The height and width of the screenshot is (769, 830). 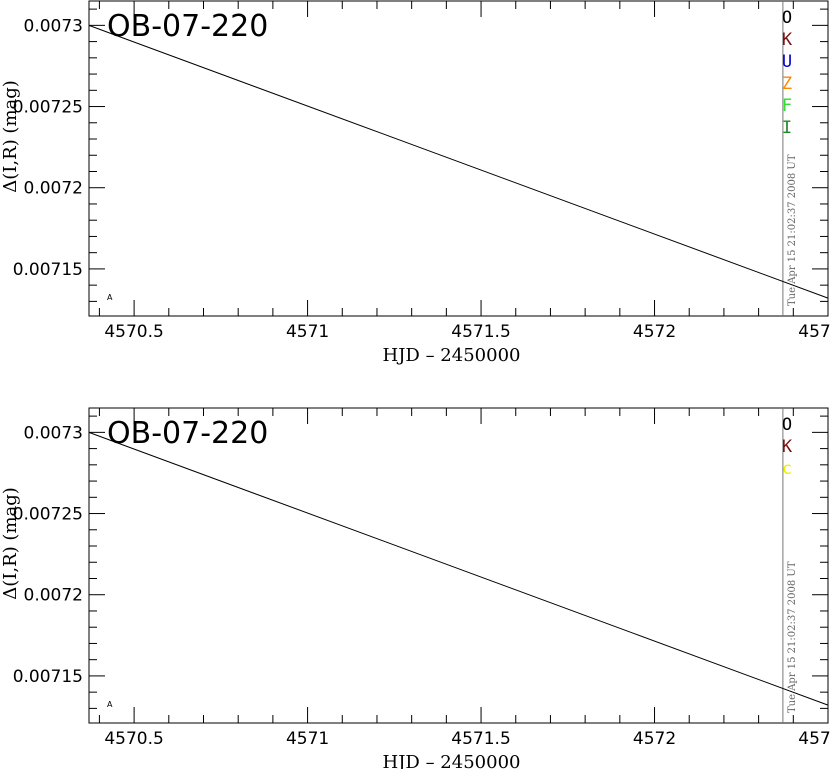 I want to click on legend-entry: U, so click(x=787, y=62).